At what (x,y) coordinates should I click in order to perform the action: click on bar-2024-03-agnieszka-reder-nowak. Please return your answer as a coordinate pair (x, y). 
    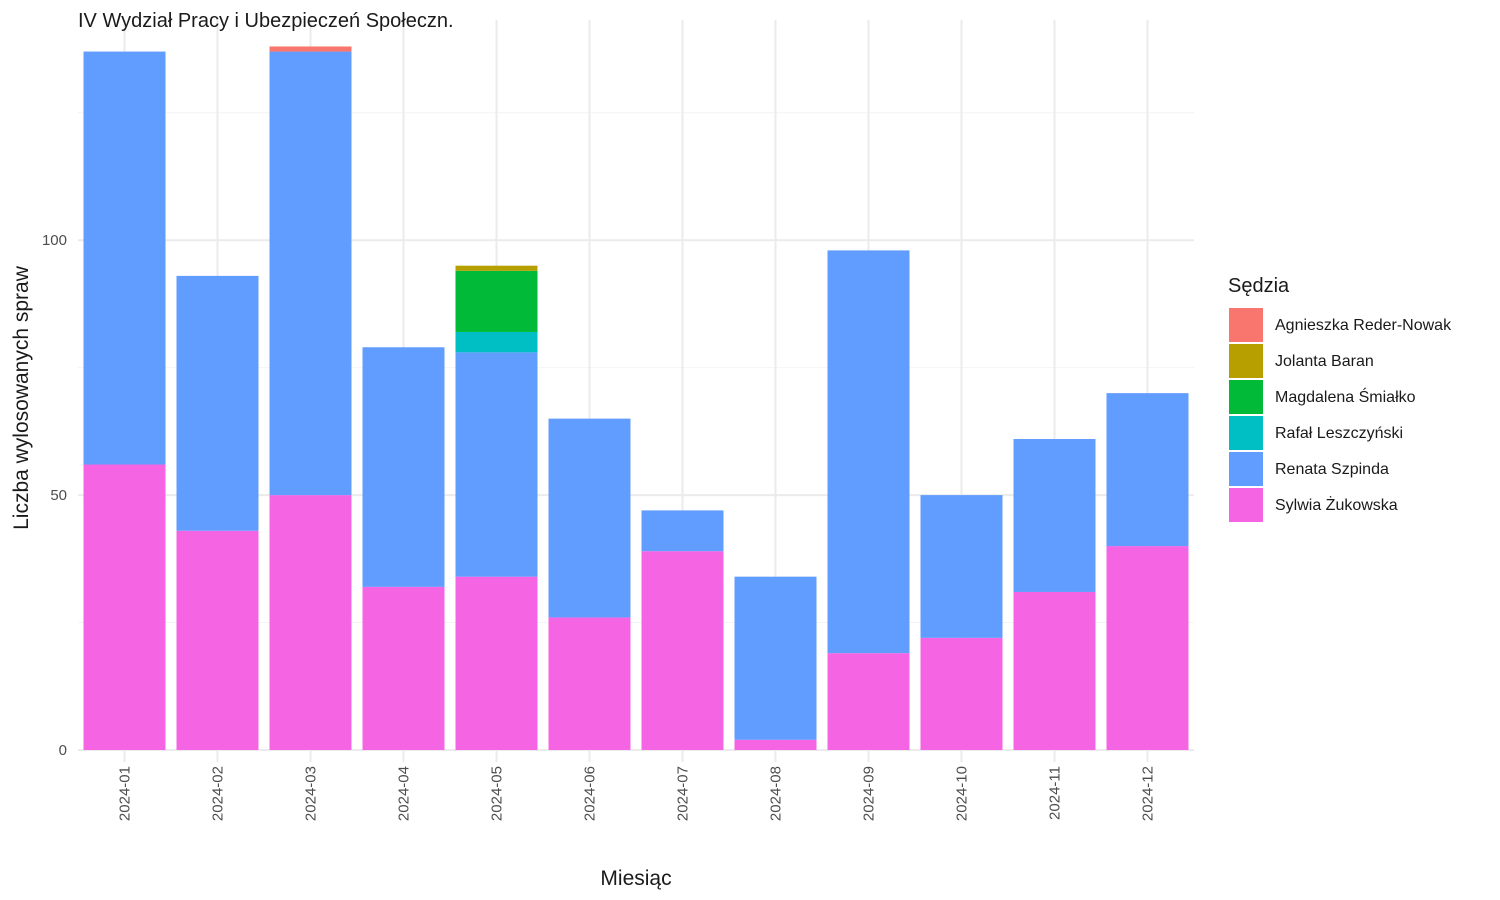
    Looking at the image, I should click on (310, 49).